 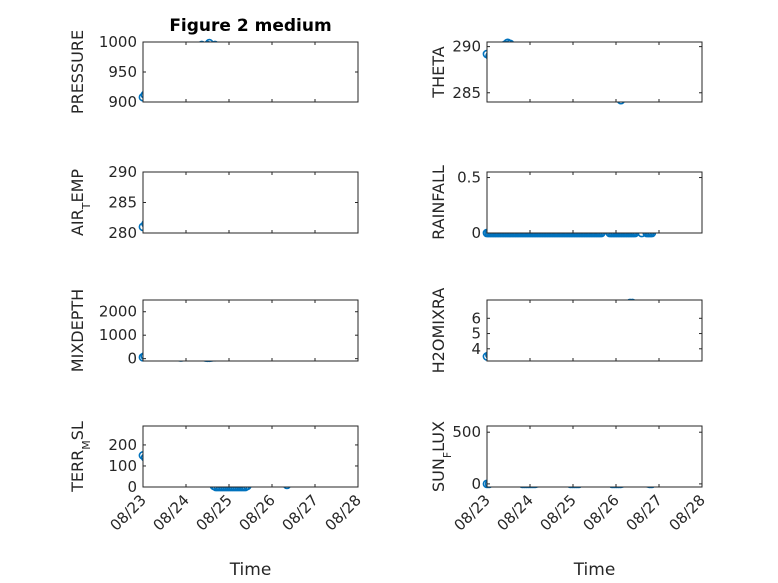 What do you see at coordinates (438, 331) in the screenshot?
I see `y-axis-label: H2OMIXRA` at bounding box center [438, 331].